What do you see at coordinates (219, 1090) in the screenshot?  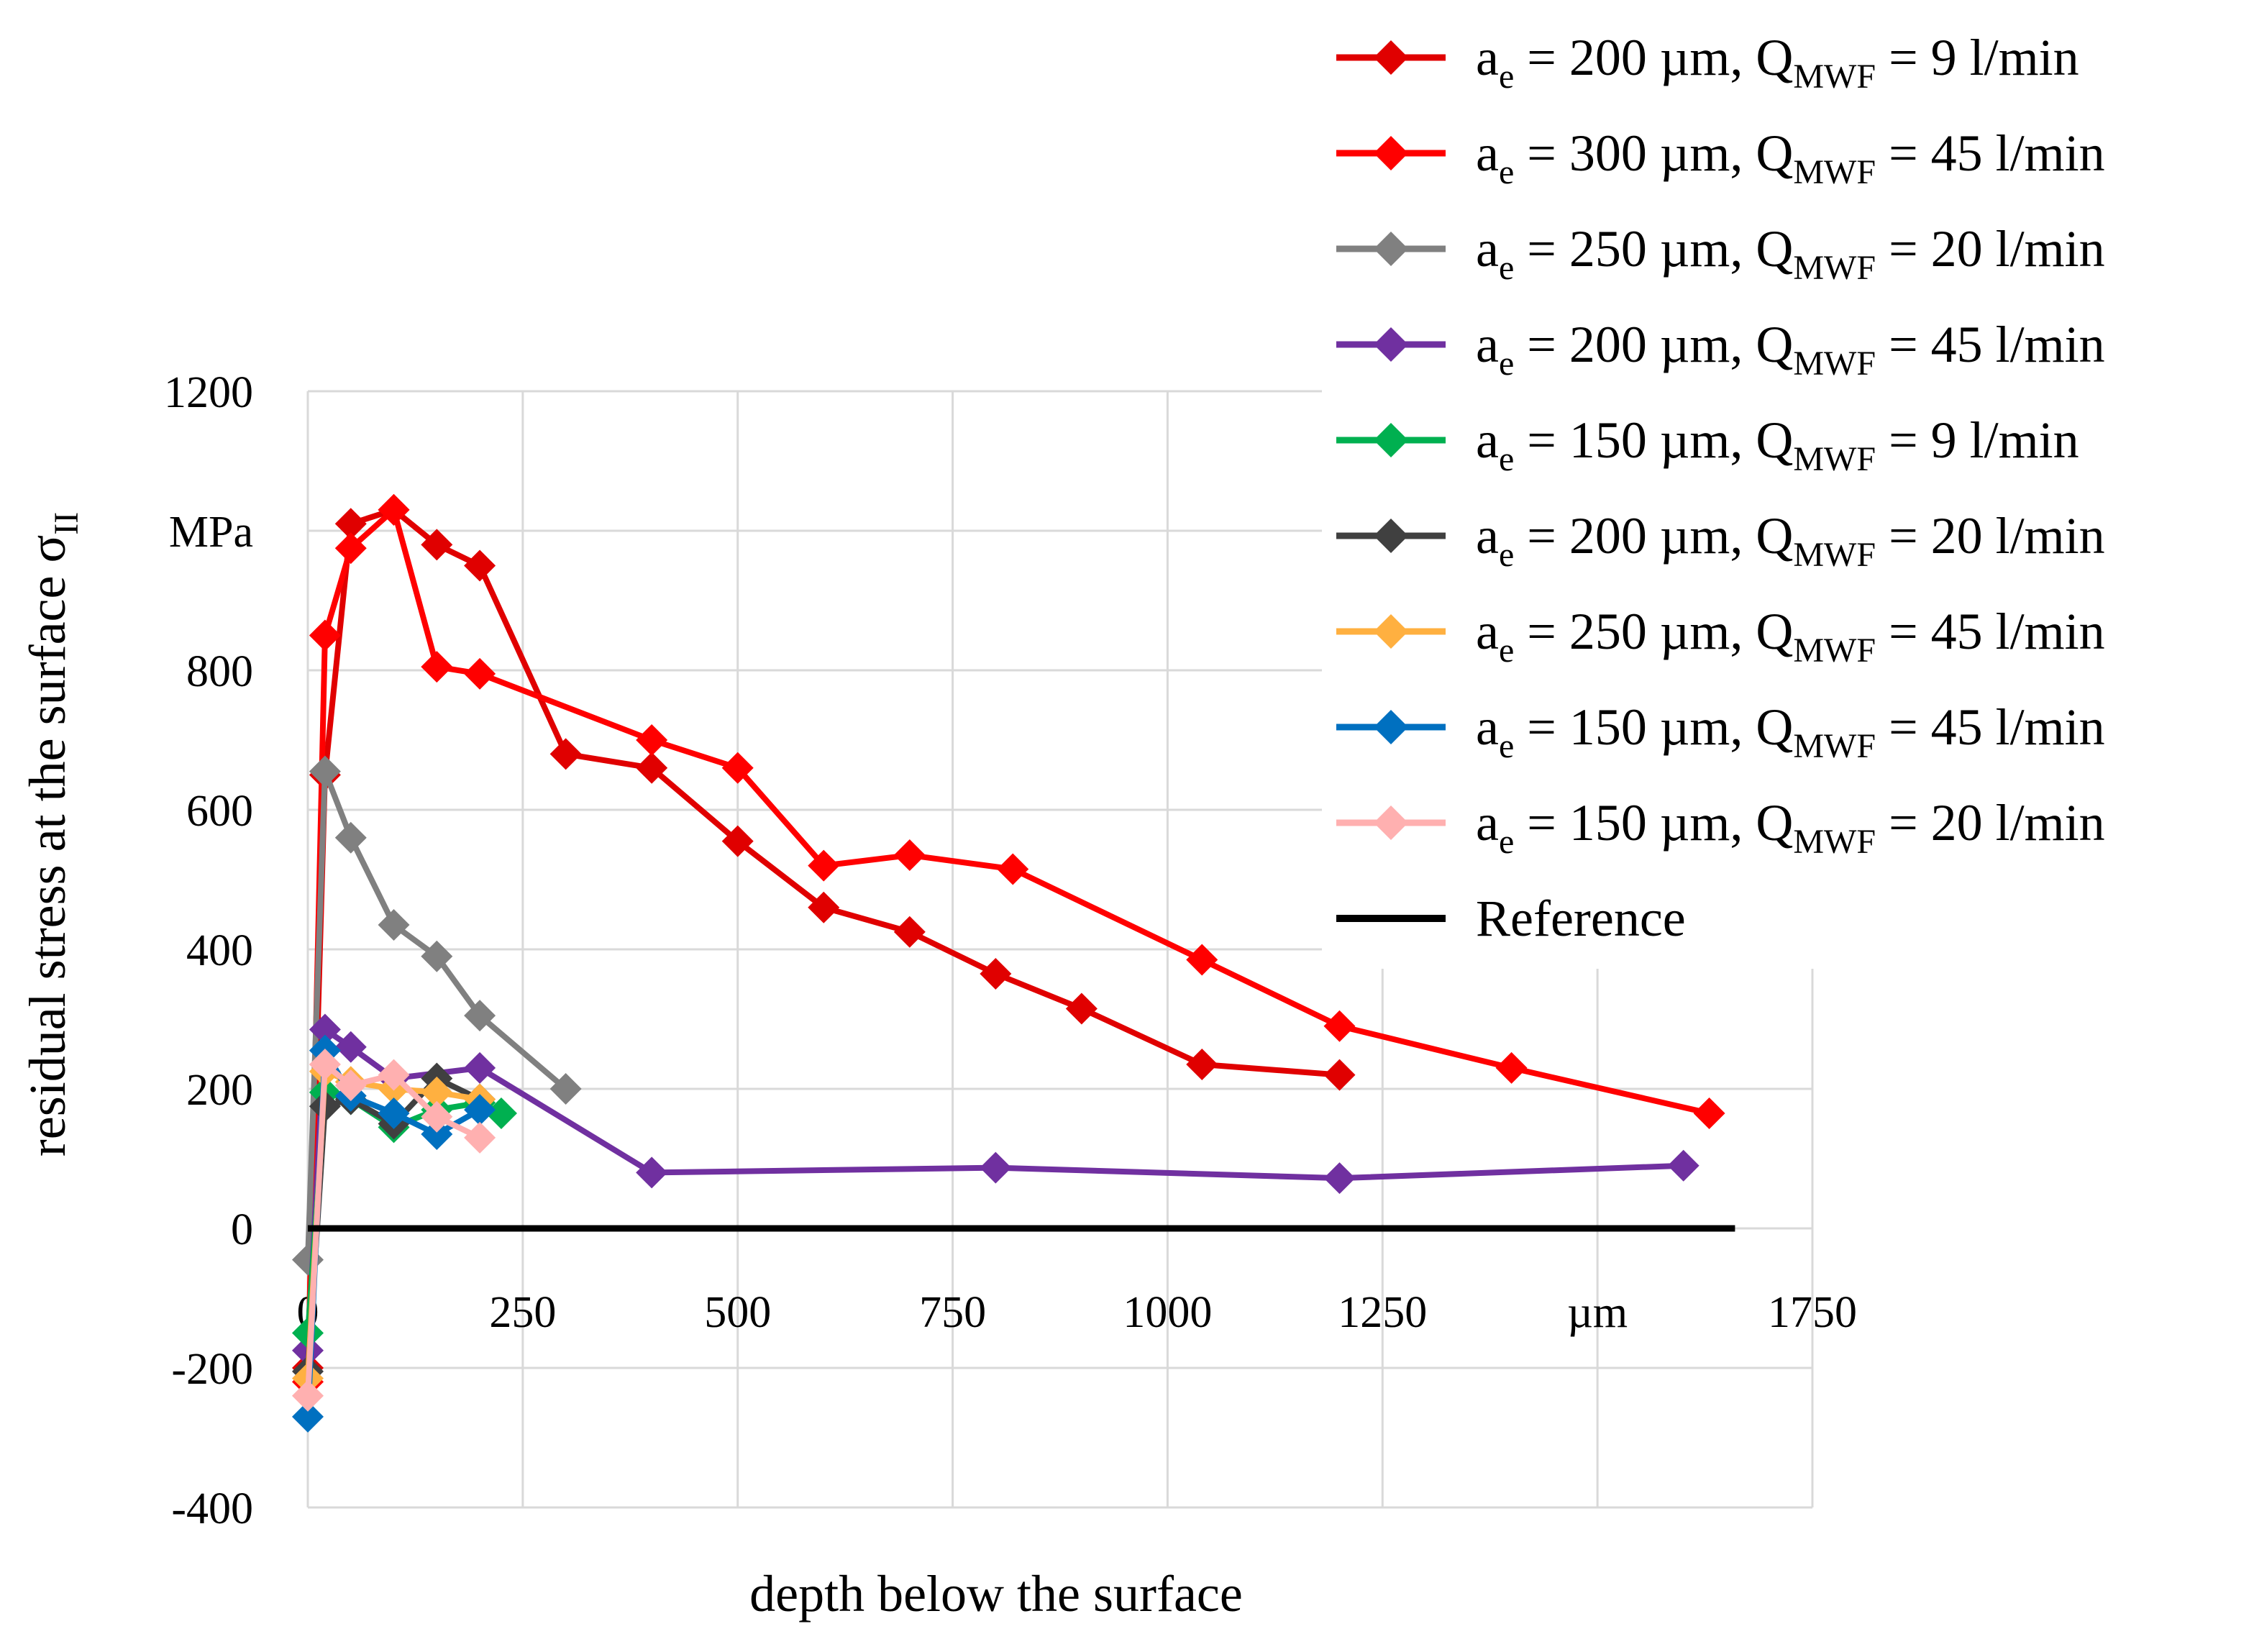 I see `y-tick-label: 200` at bounding box center [219, 1090].